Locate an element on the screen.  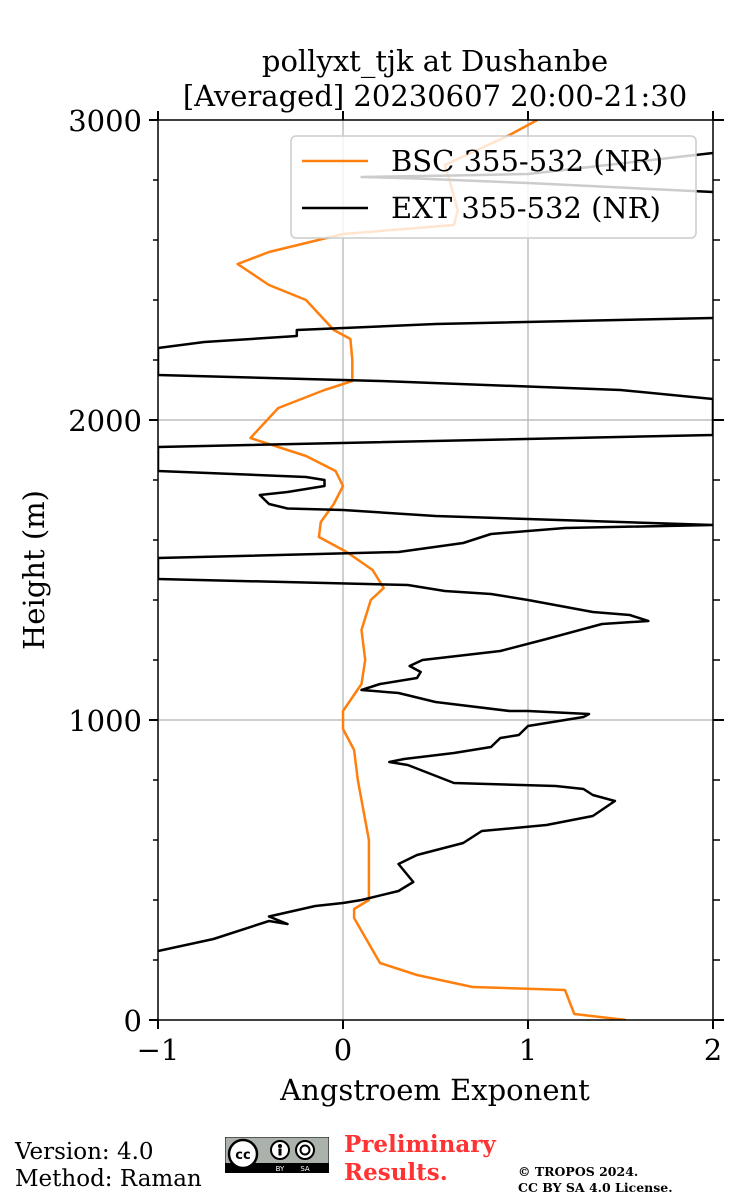
preliminary-label: Preliminary is located at coordinates (420, 1144).